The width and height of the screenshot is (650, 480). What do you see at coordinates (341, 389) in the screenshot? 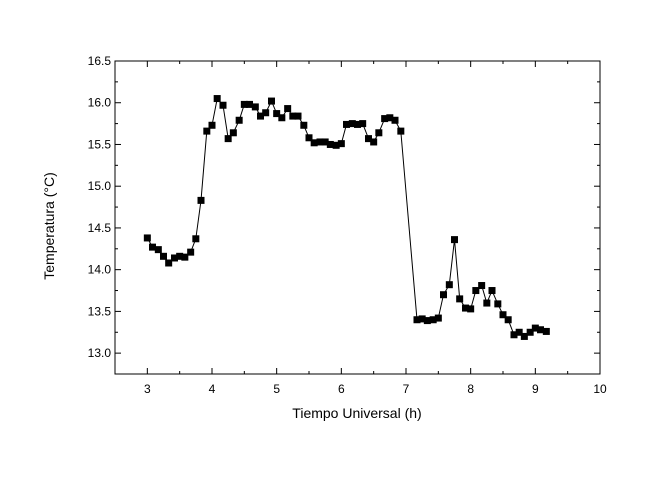
I see `x-tick-label: 6` at bounding box center [341, 389].